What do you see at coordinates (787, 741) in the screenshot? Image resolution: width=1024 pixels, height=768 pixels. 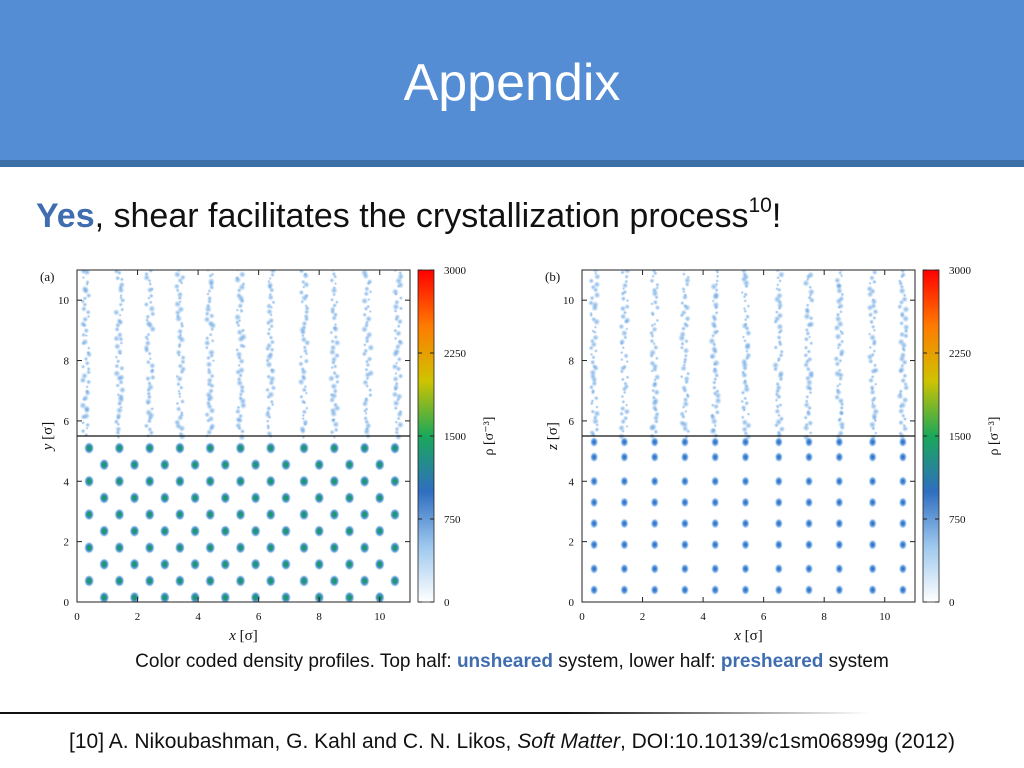 I see `reference-doi: , DOI:10.10139/c1sm06899g (2012)` at bounding box center [787, 741].